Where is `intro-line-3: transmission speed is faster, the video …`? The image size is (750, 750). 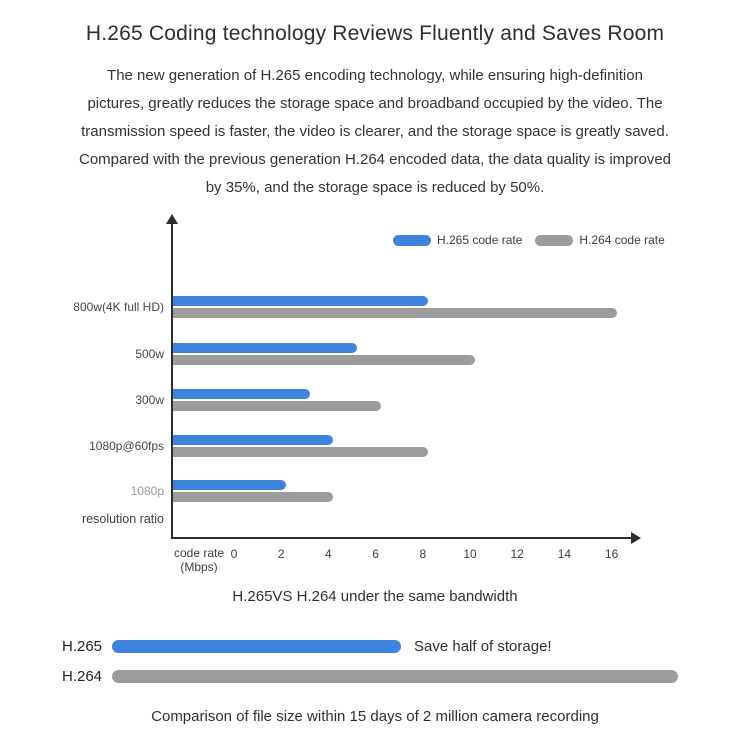 intro-line-3: transmission speed is faster, the video … is located at coordinates (375, 131).